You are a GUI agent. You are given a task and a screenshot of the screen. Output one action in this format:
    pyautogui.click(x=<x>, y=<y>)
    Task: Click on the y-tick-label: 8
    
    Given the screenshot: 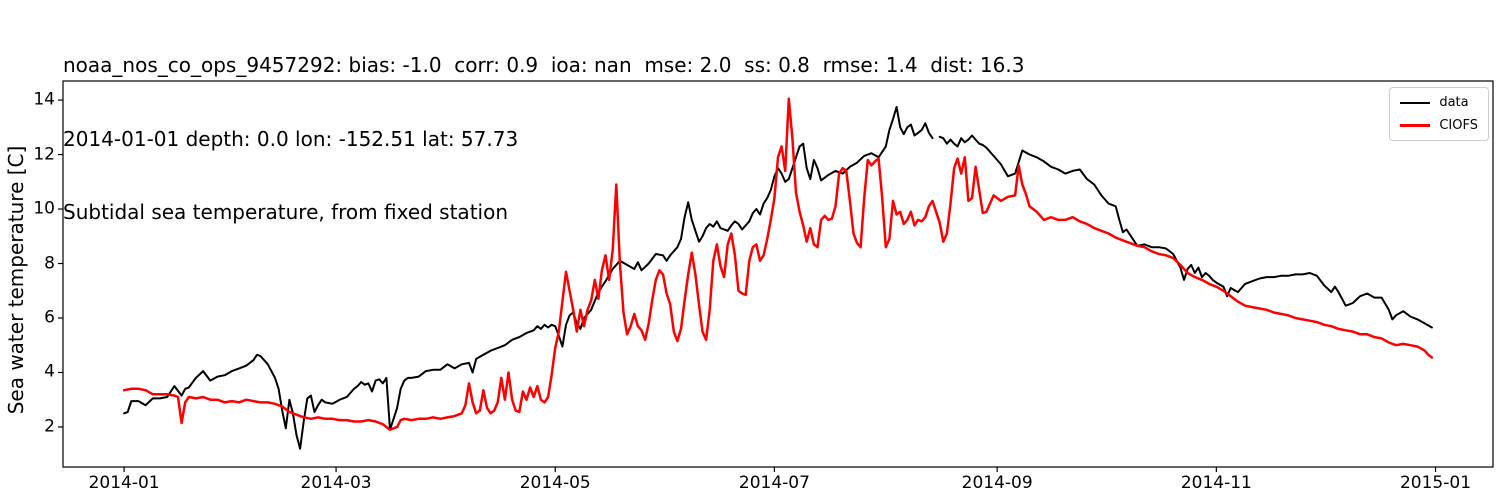 What is the action you would take?
    pyautogui.click(x=49, y=263)
    